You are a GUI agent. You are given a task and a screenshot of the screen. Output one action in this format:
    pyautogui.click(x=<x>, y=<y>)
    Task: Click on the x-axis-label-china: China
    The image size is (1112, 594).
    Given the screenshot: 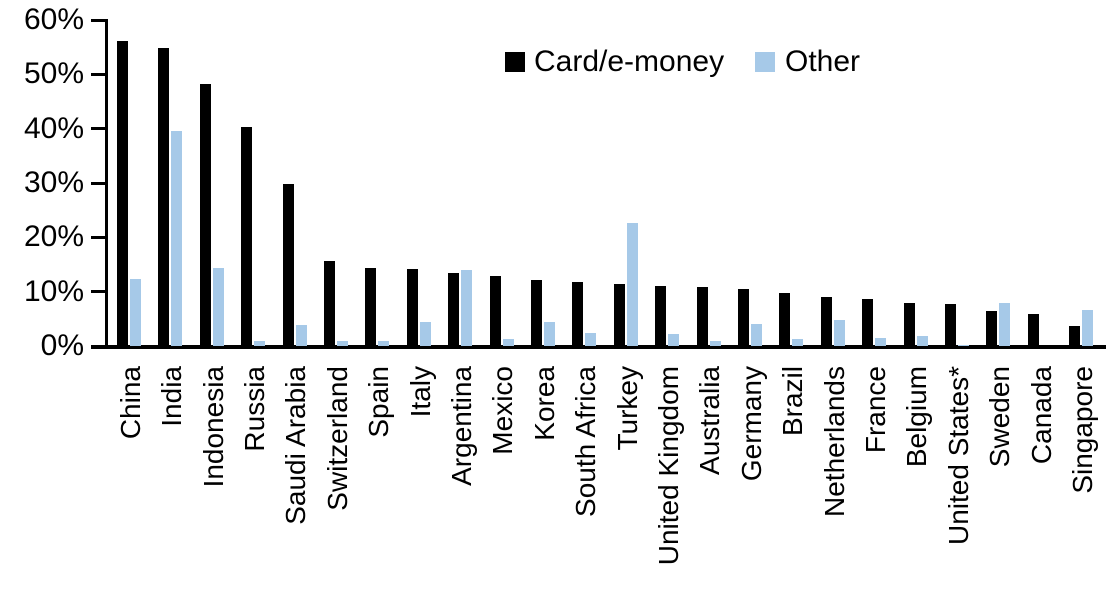 What is the action you would take?
    pyautogui.click(x=130, y=403)
    